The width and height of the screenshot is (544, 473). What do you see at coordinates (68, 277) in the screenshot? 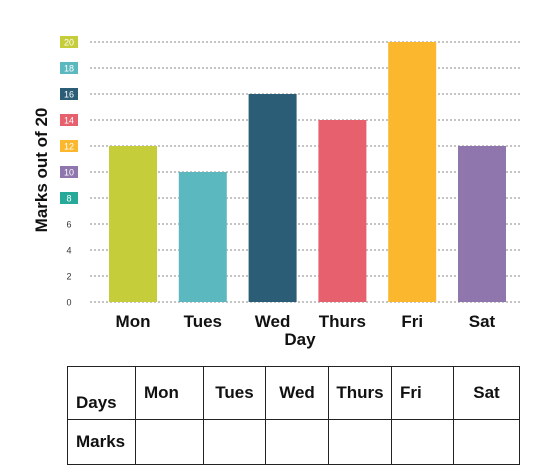
I see `y-tick-label: 2` at bounding box center [68, 277].